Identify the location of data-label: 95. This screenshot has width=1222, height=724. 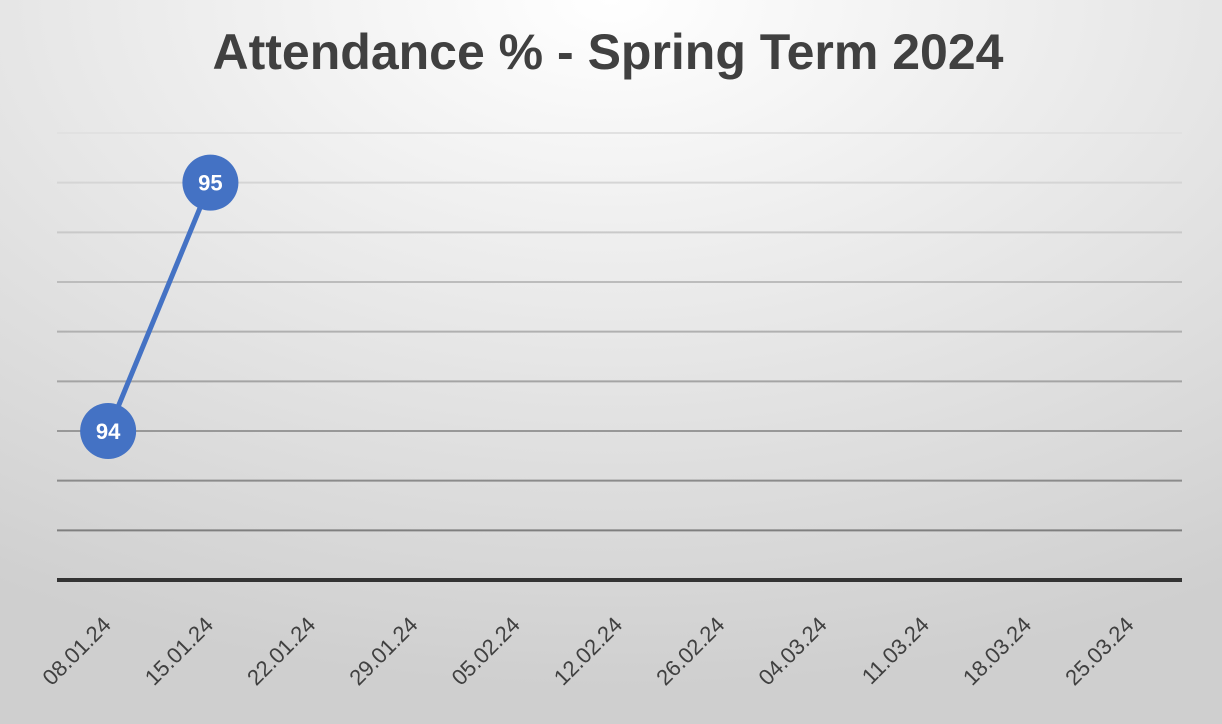
(210, 182).